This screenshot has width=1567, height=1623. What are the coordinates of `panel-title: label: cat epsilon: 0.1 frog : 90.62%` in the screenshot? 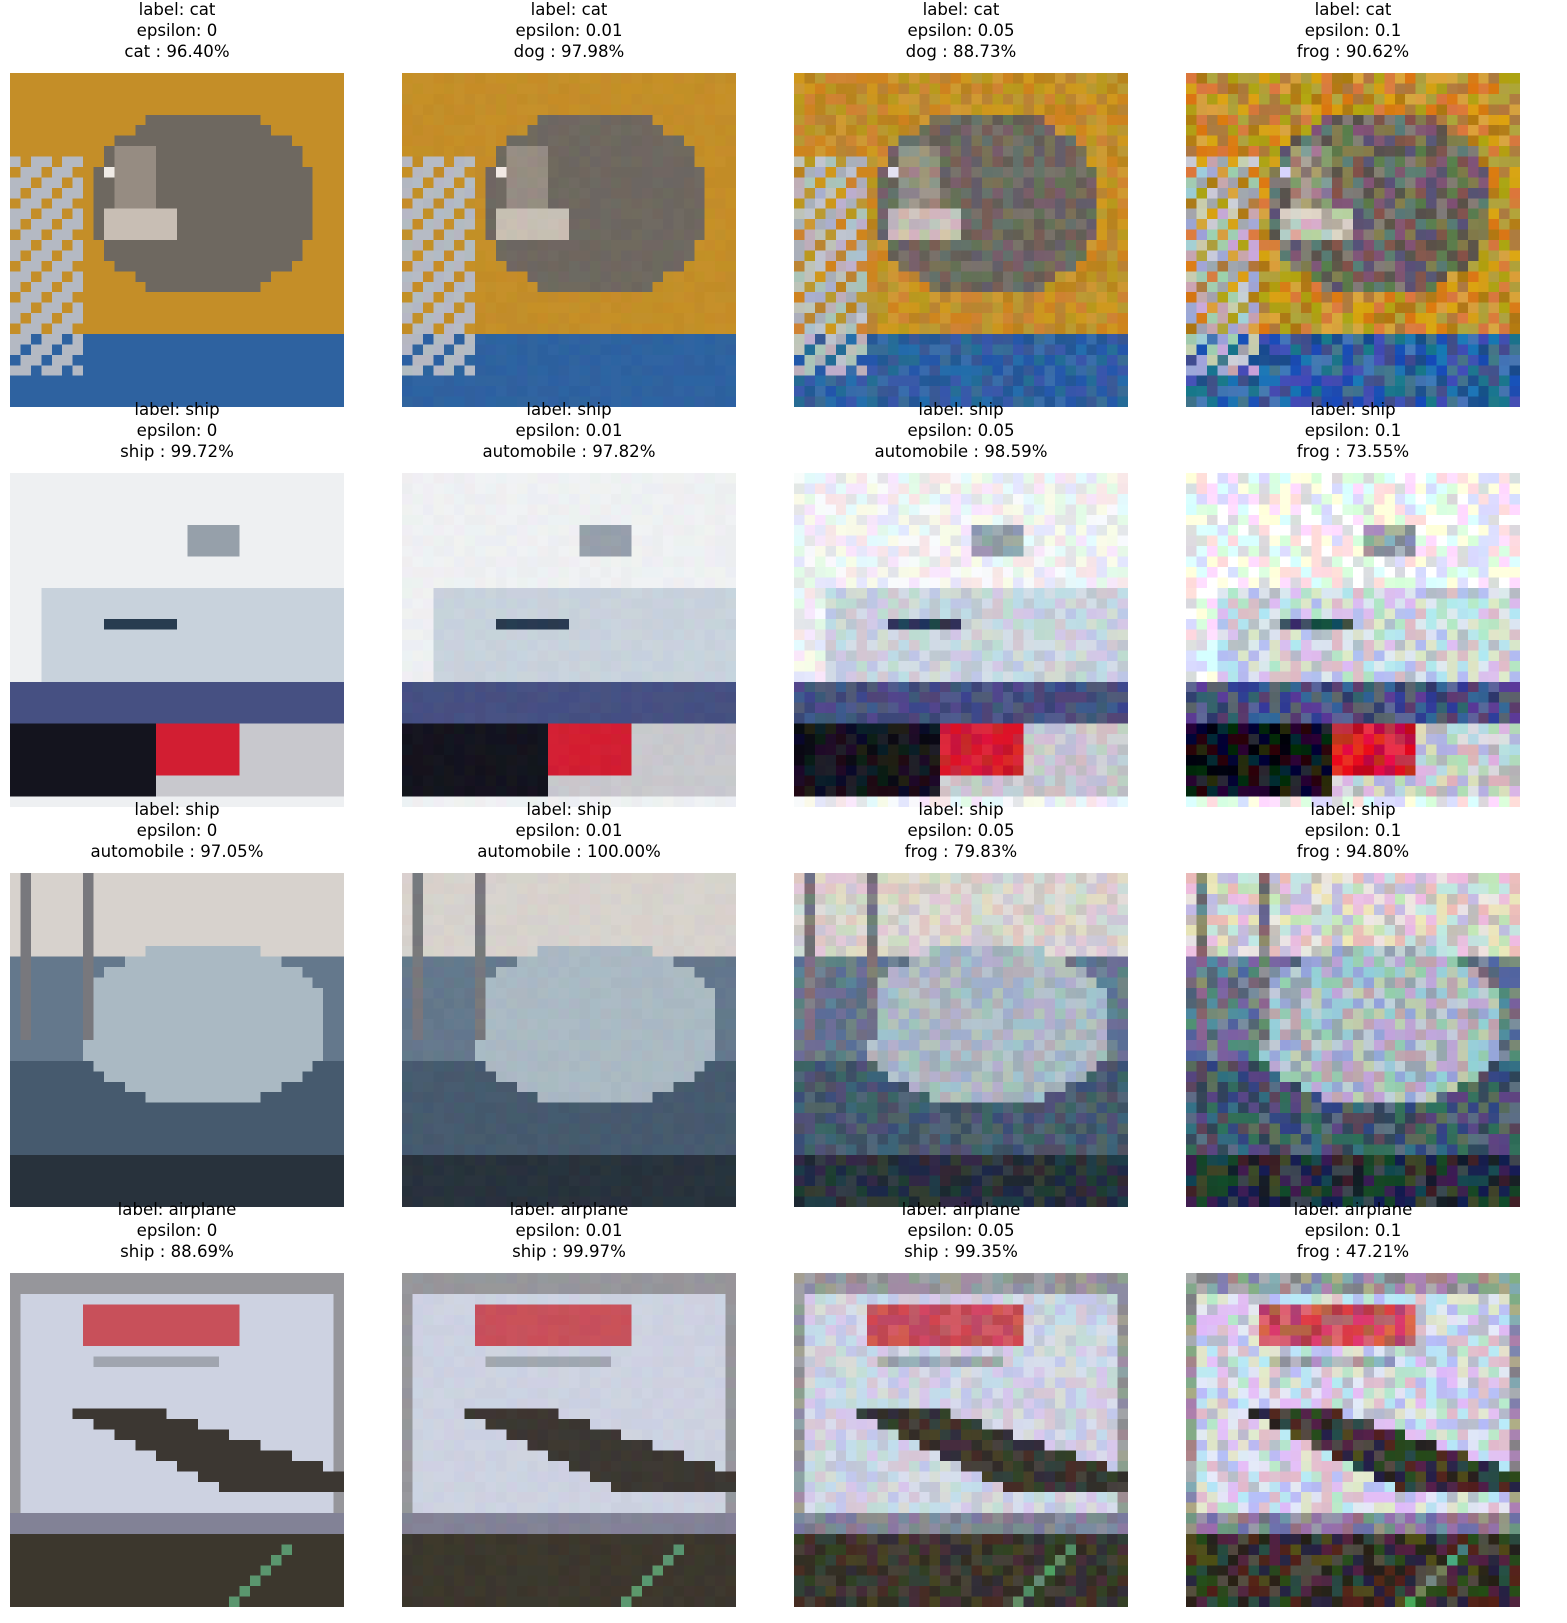 It's located at (1353, 35).